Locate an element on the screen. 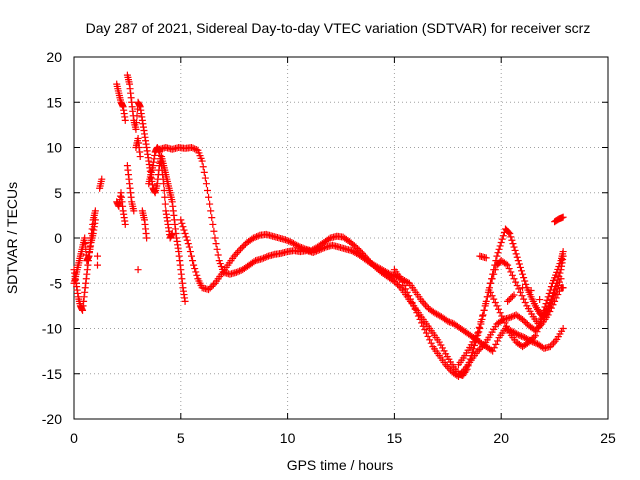 Image resolution: width=640 pixels, height=480 pixels. y-tick-label: 0 is located at coordinates (58, 238).